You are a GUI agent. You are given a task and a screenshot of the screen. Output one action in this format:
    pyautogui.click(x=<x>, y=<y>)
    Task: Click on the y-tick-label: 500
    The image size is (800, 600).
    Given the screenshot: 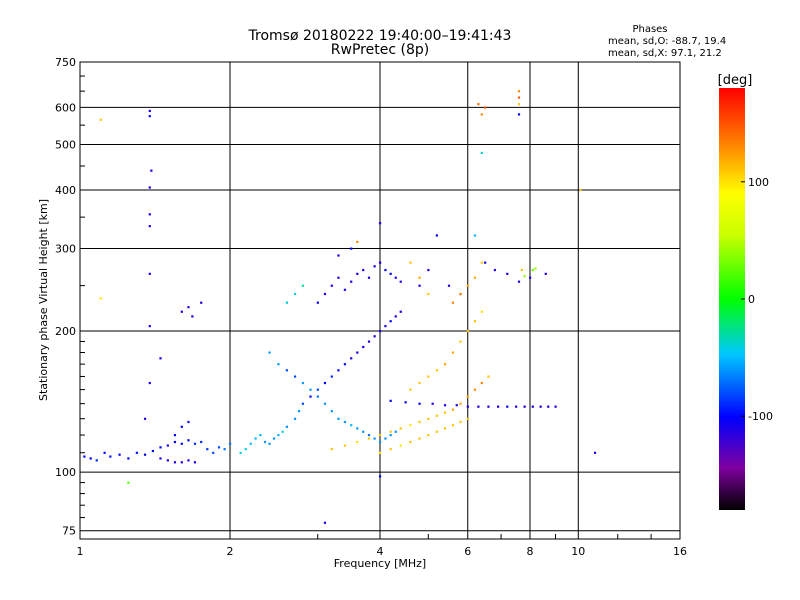 What is the action you would take?
    pyautogui.click(x=65, y=145)
    